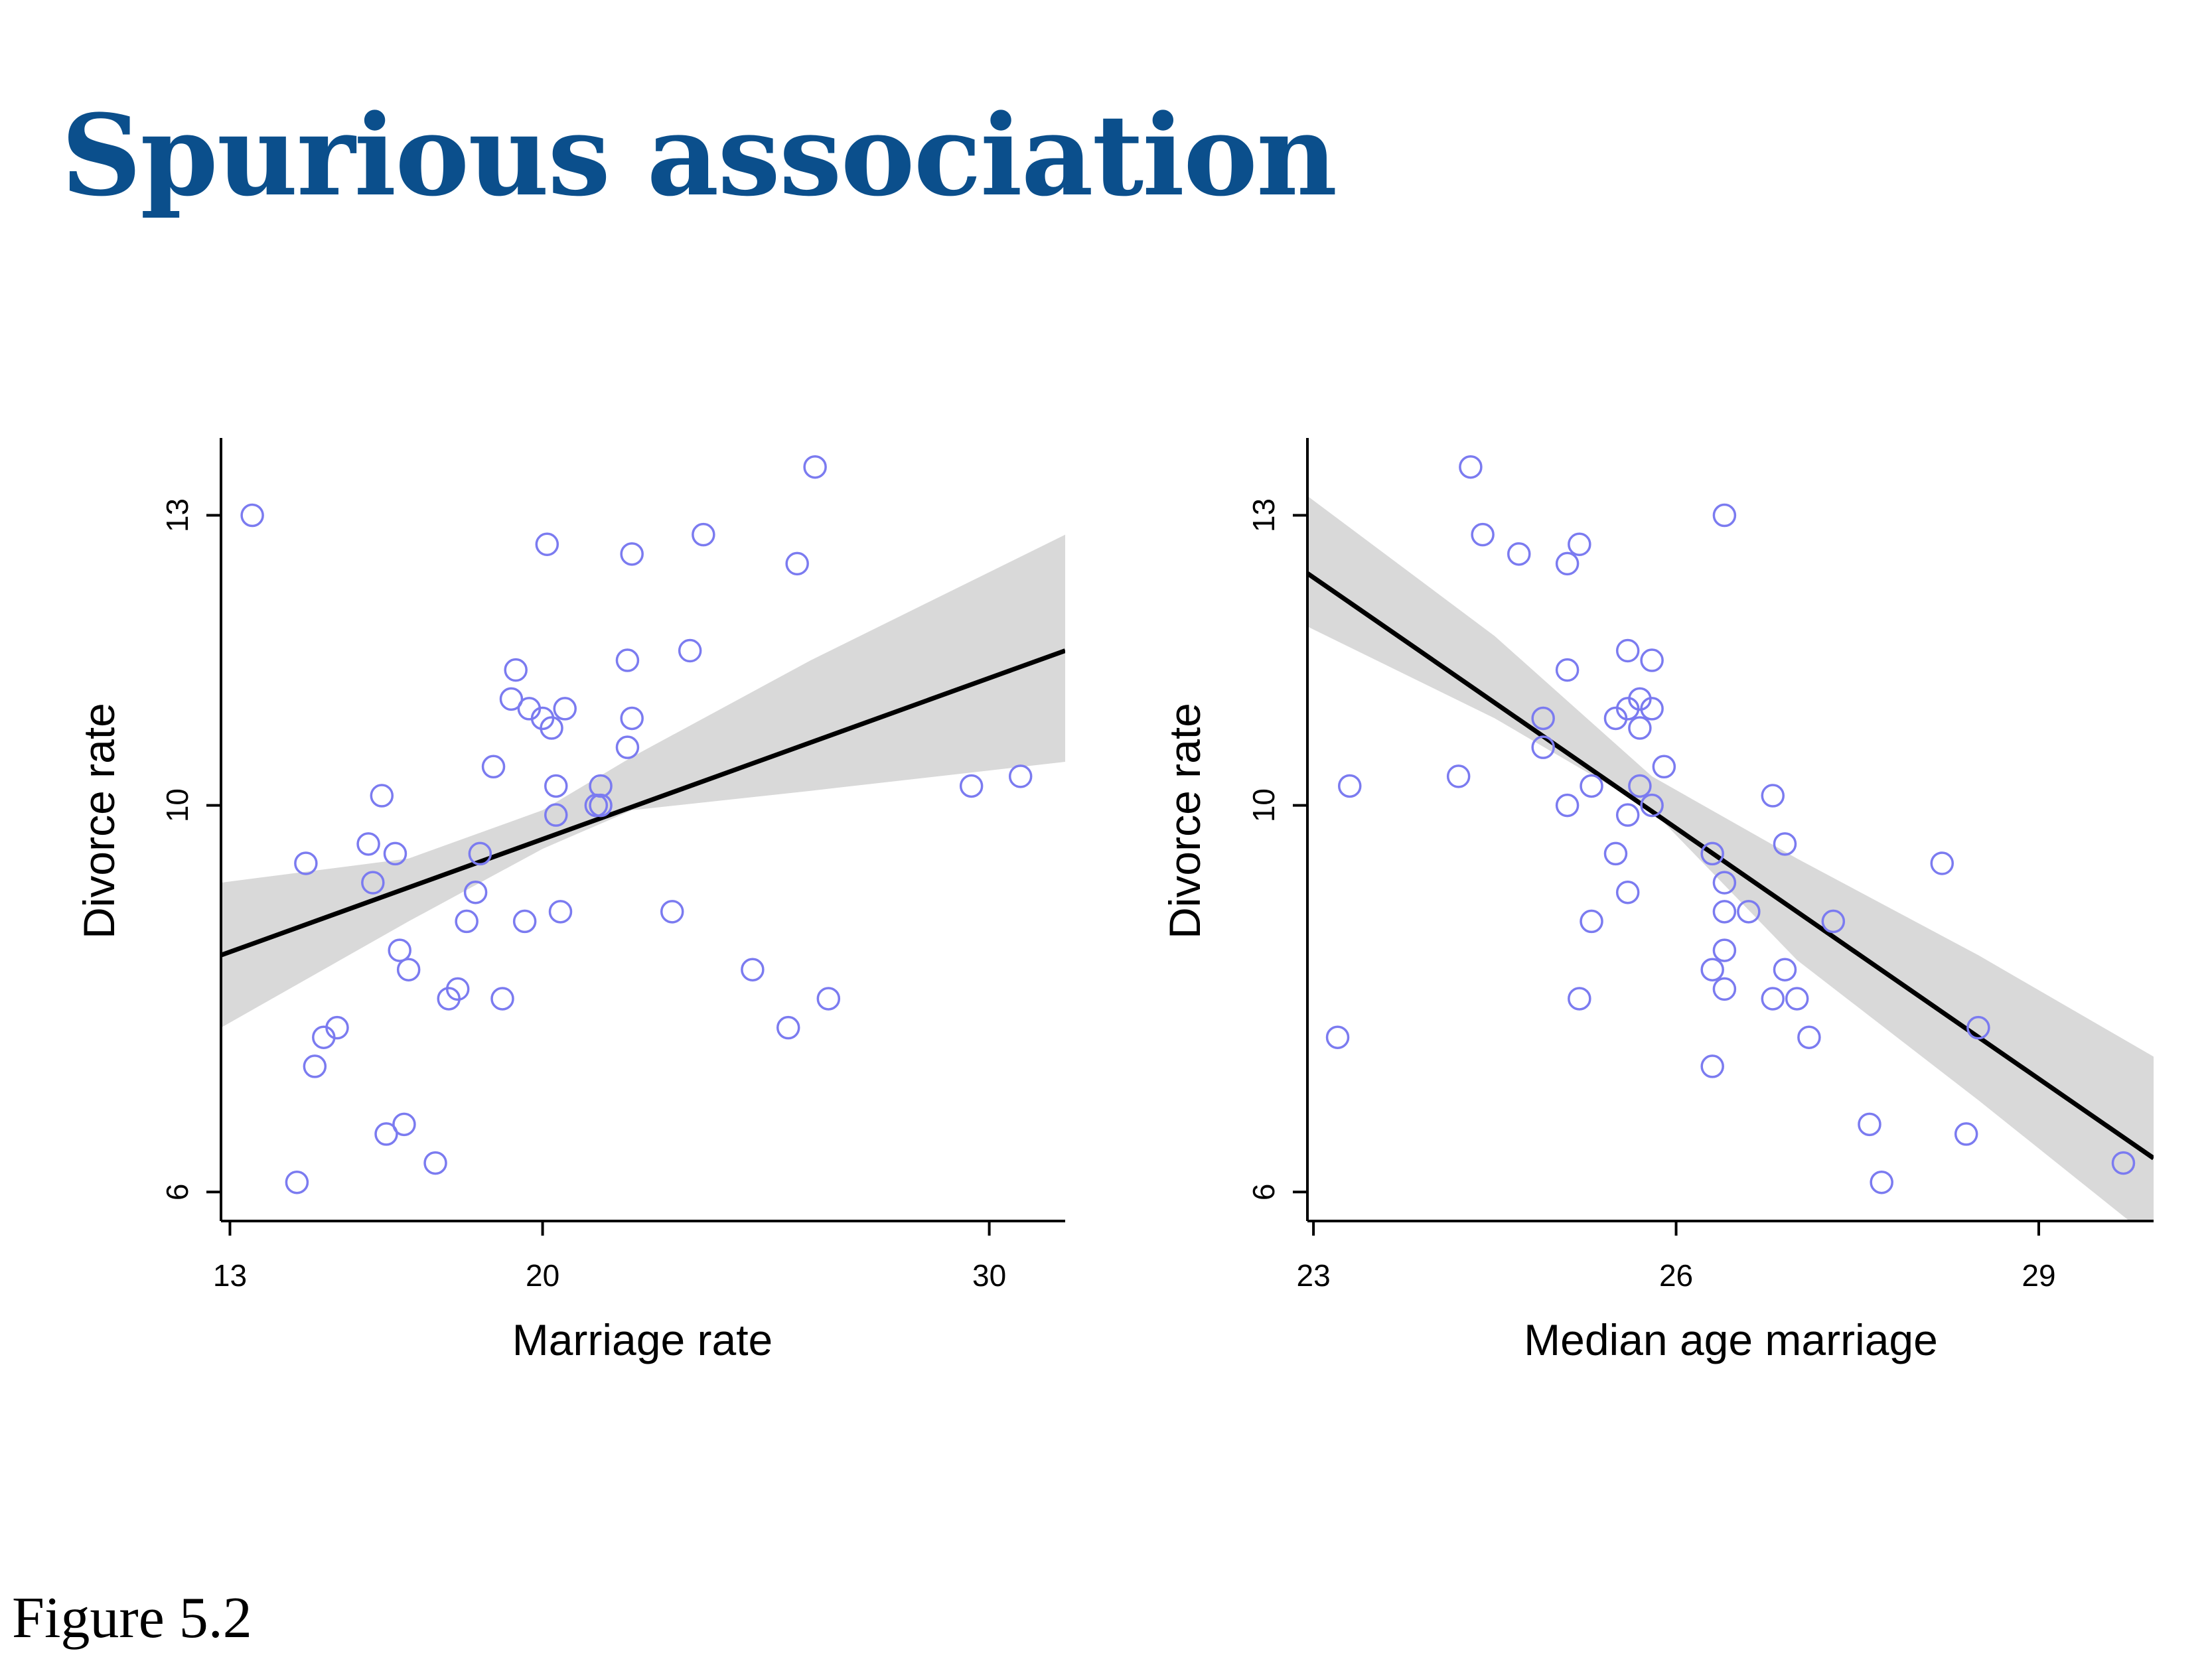 Image resolution: width=2212 pixels, height=1659 pixels. Describe the element at coordinates (1731, 1339) in the screenshot. I see `x-axis-title: Median age marriage` at that location.